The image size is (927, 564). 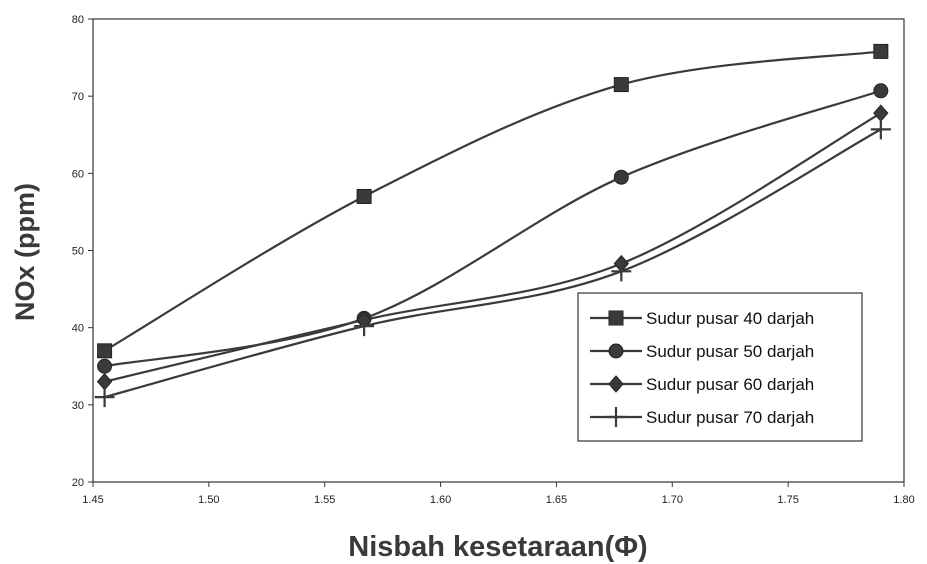 I want to click on legend-item: Sudur pusar 70 darjah, so click(x=702, y=417).